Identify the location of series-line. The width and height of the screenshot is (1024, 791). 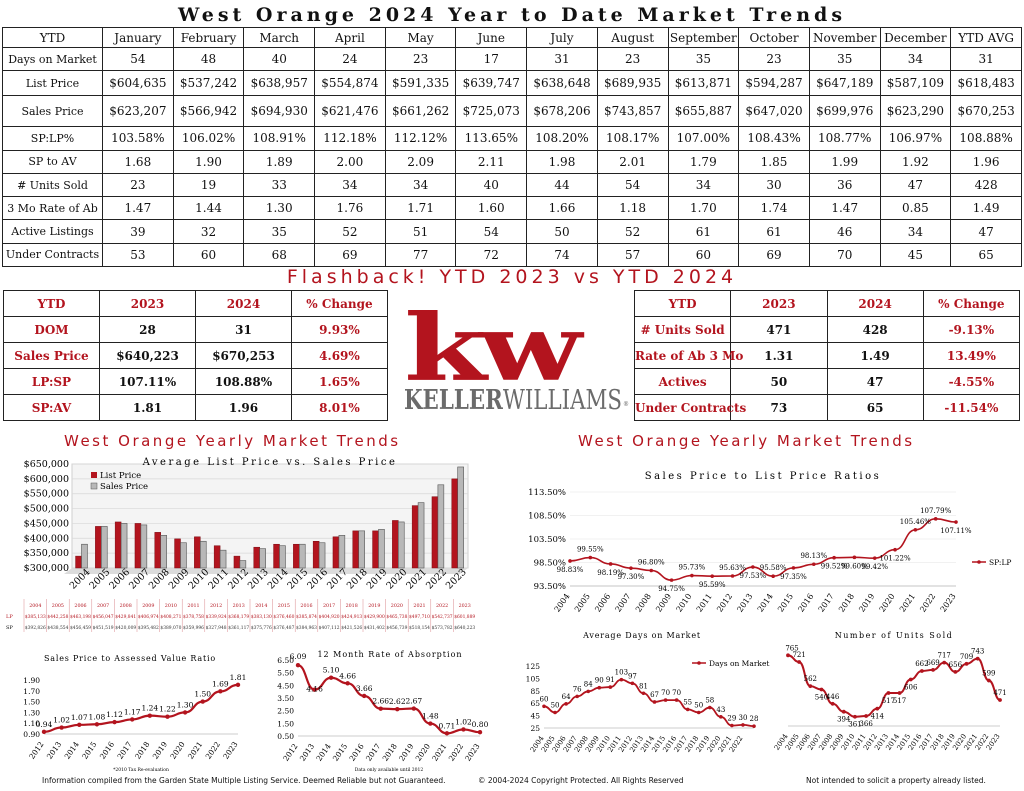
(763, 549).